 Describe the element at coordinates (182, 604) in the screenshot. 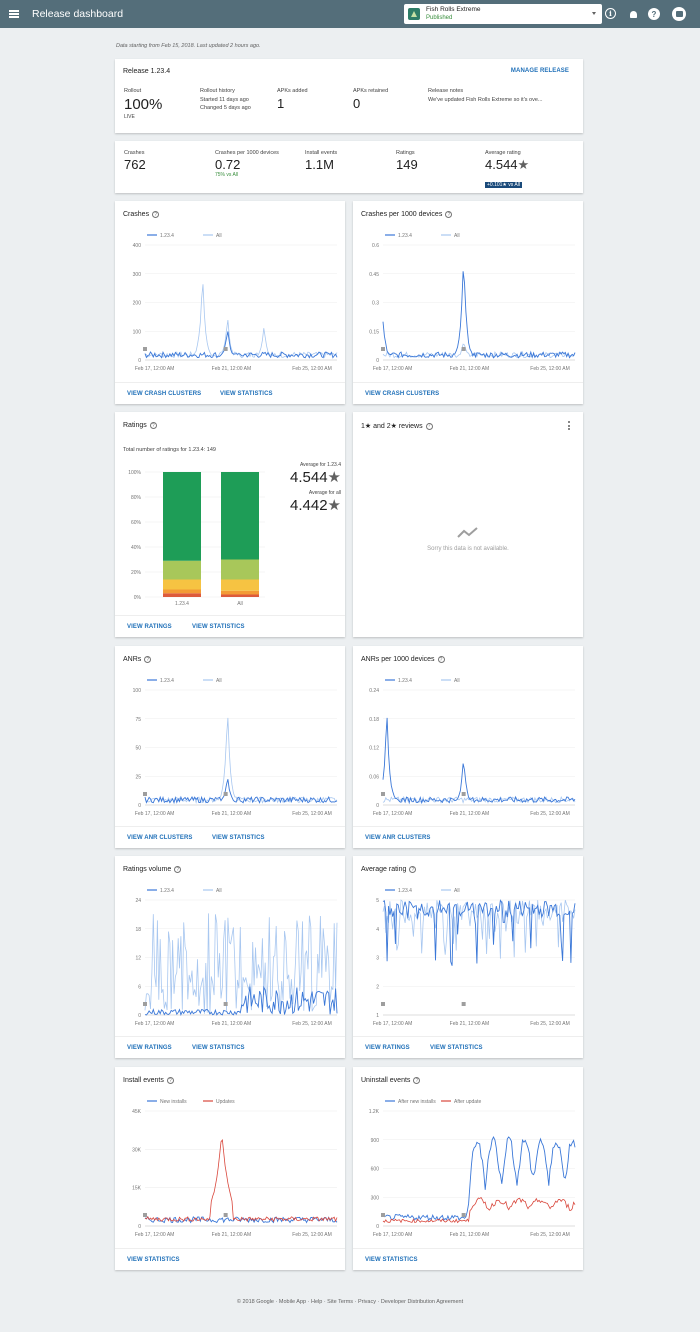

I see `x-tick-label: 1.23.4` at that location.